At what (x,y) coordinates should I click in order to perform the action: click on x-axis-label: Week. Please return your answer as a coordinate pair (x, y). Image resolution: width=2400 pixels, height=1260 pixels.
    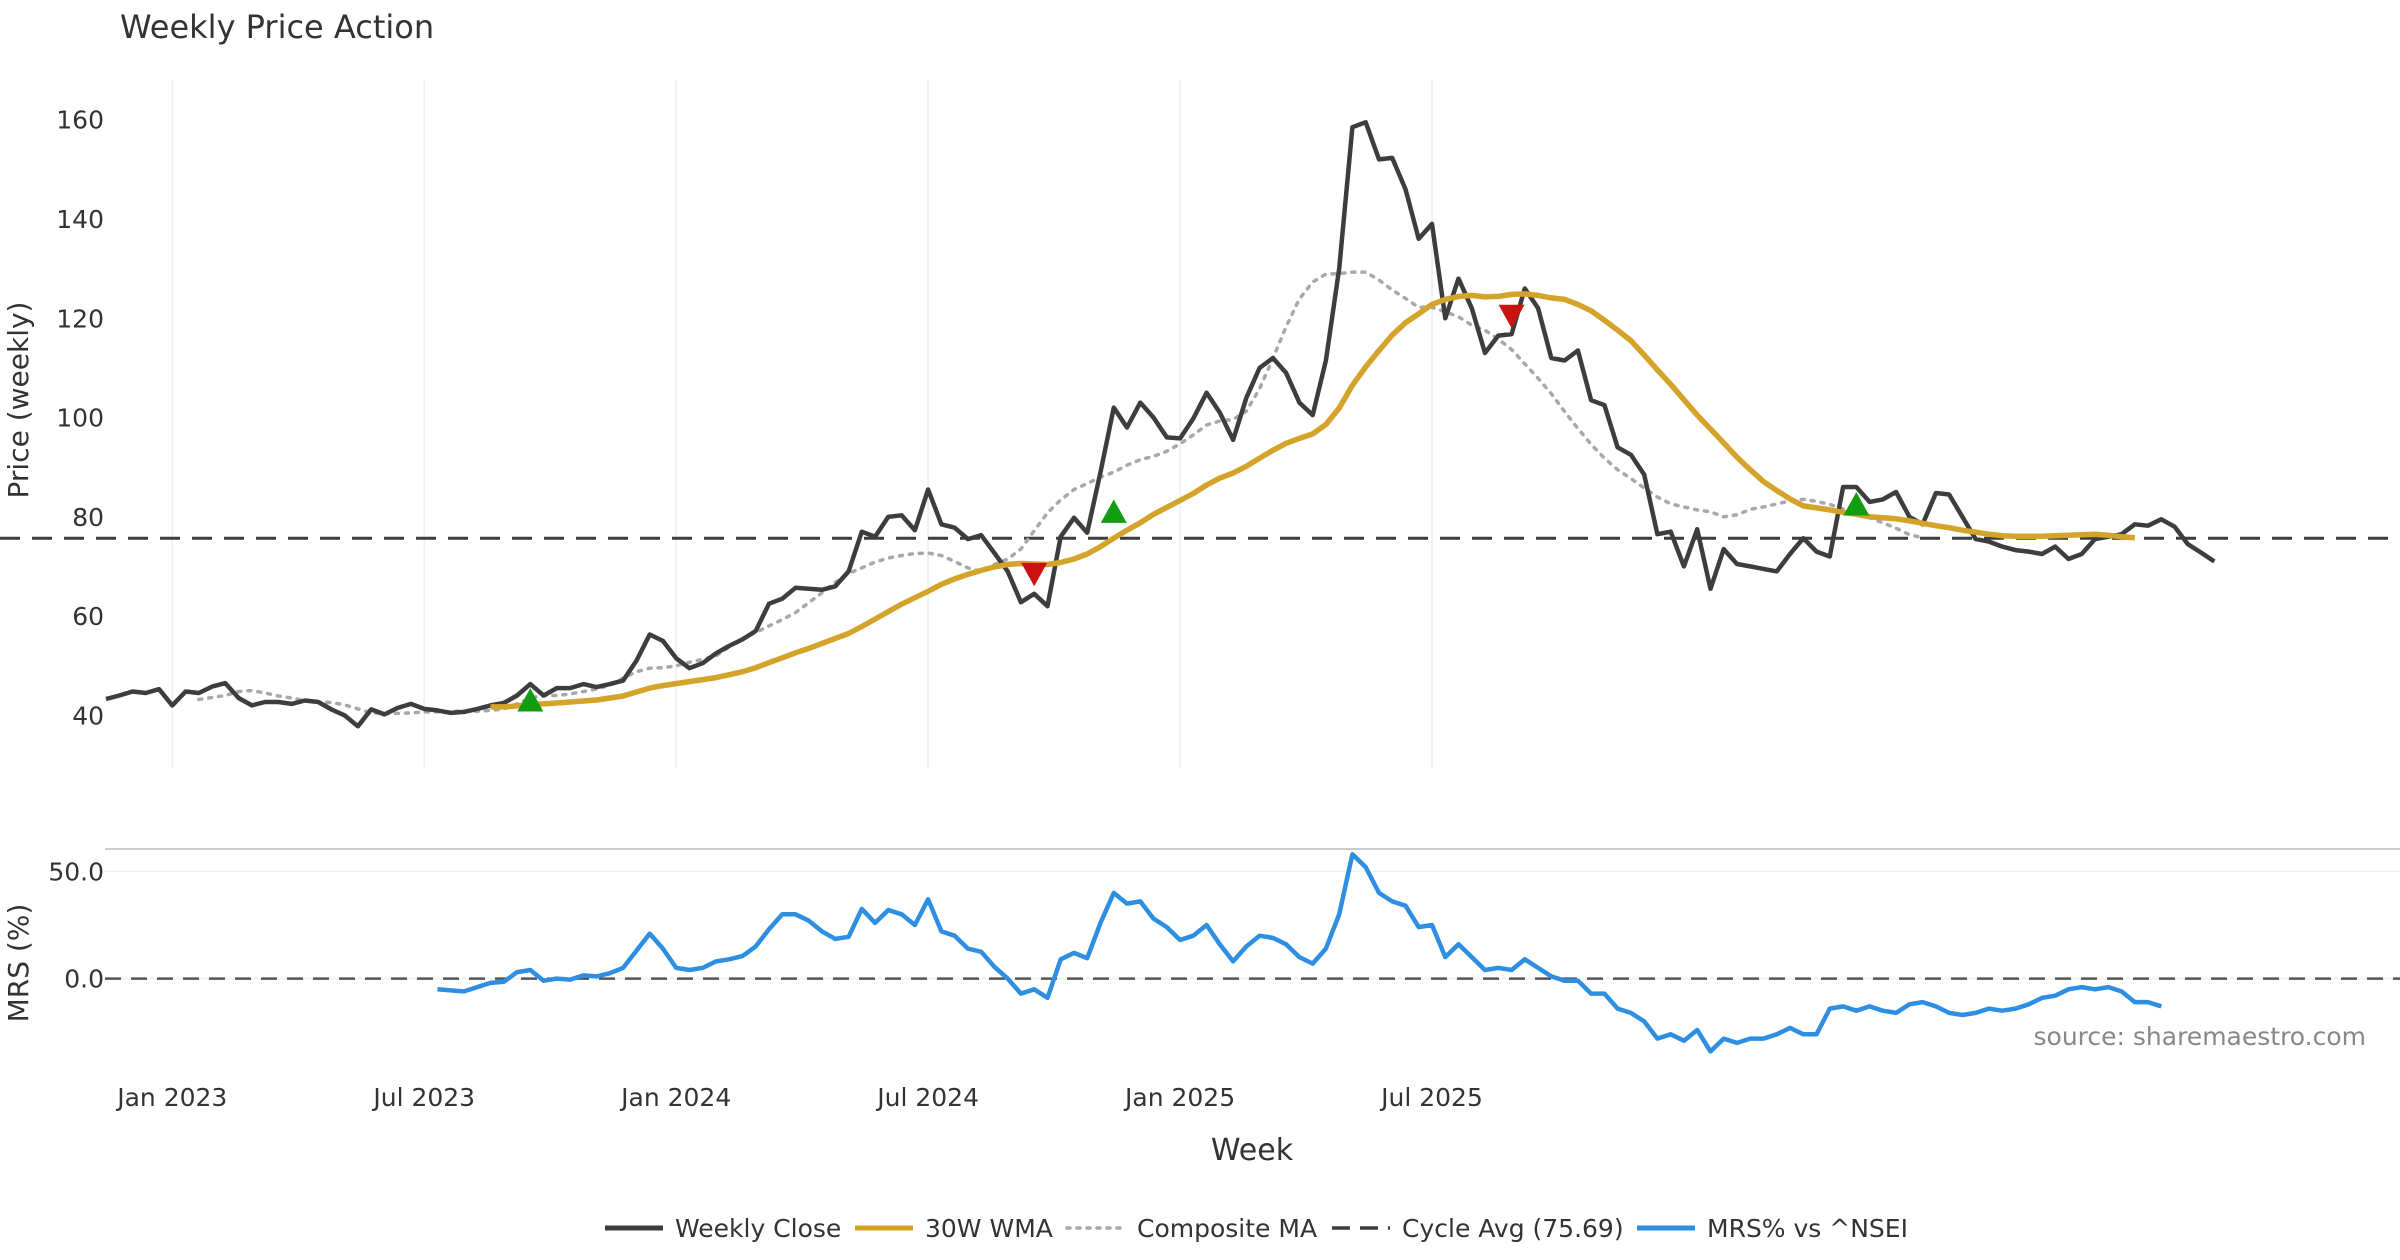
    Looking at the image, I should click on (1252, 1150).